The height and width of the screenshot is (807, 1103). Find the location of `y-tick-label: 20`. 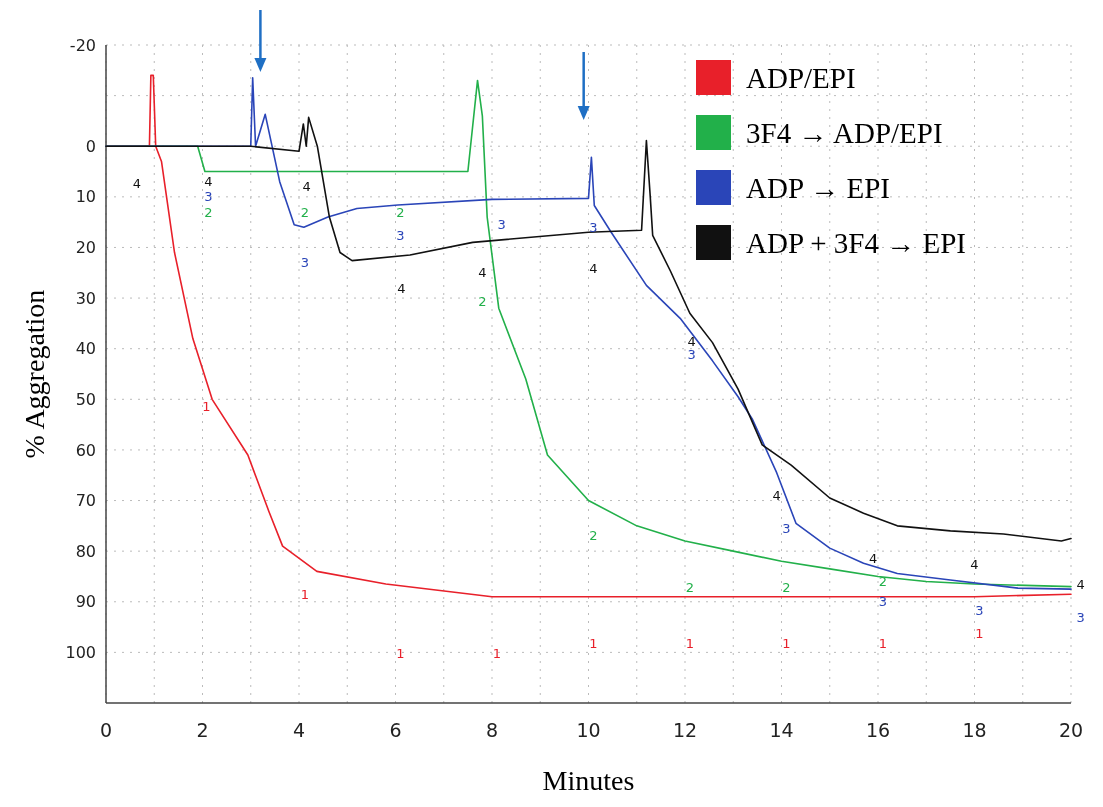

y-tick-label: 20 is located at coordinates (85, 248).